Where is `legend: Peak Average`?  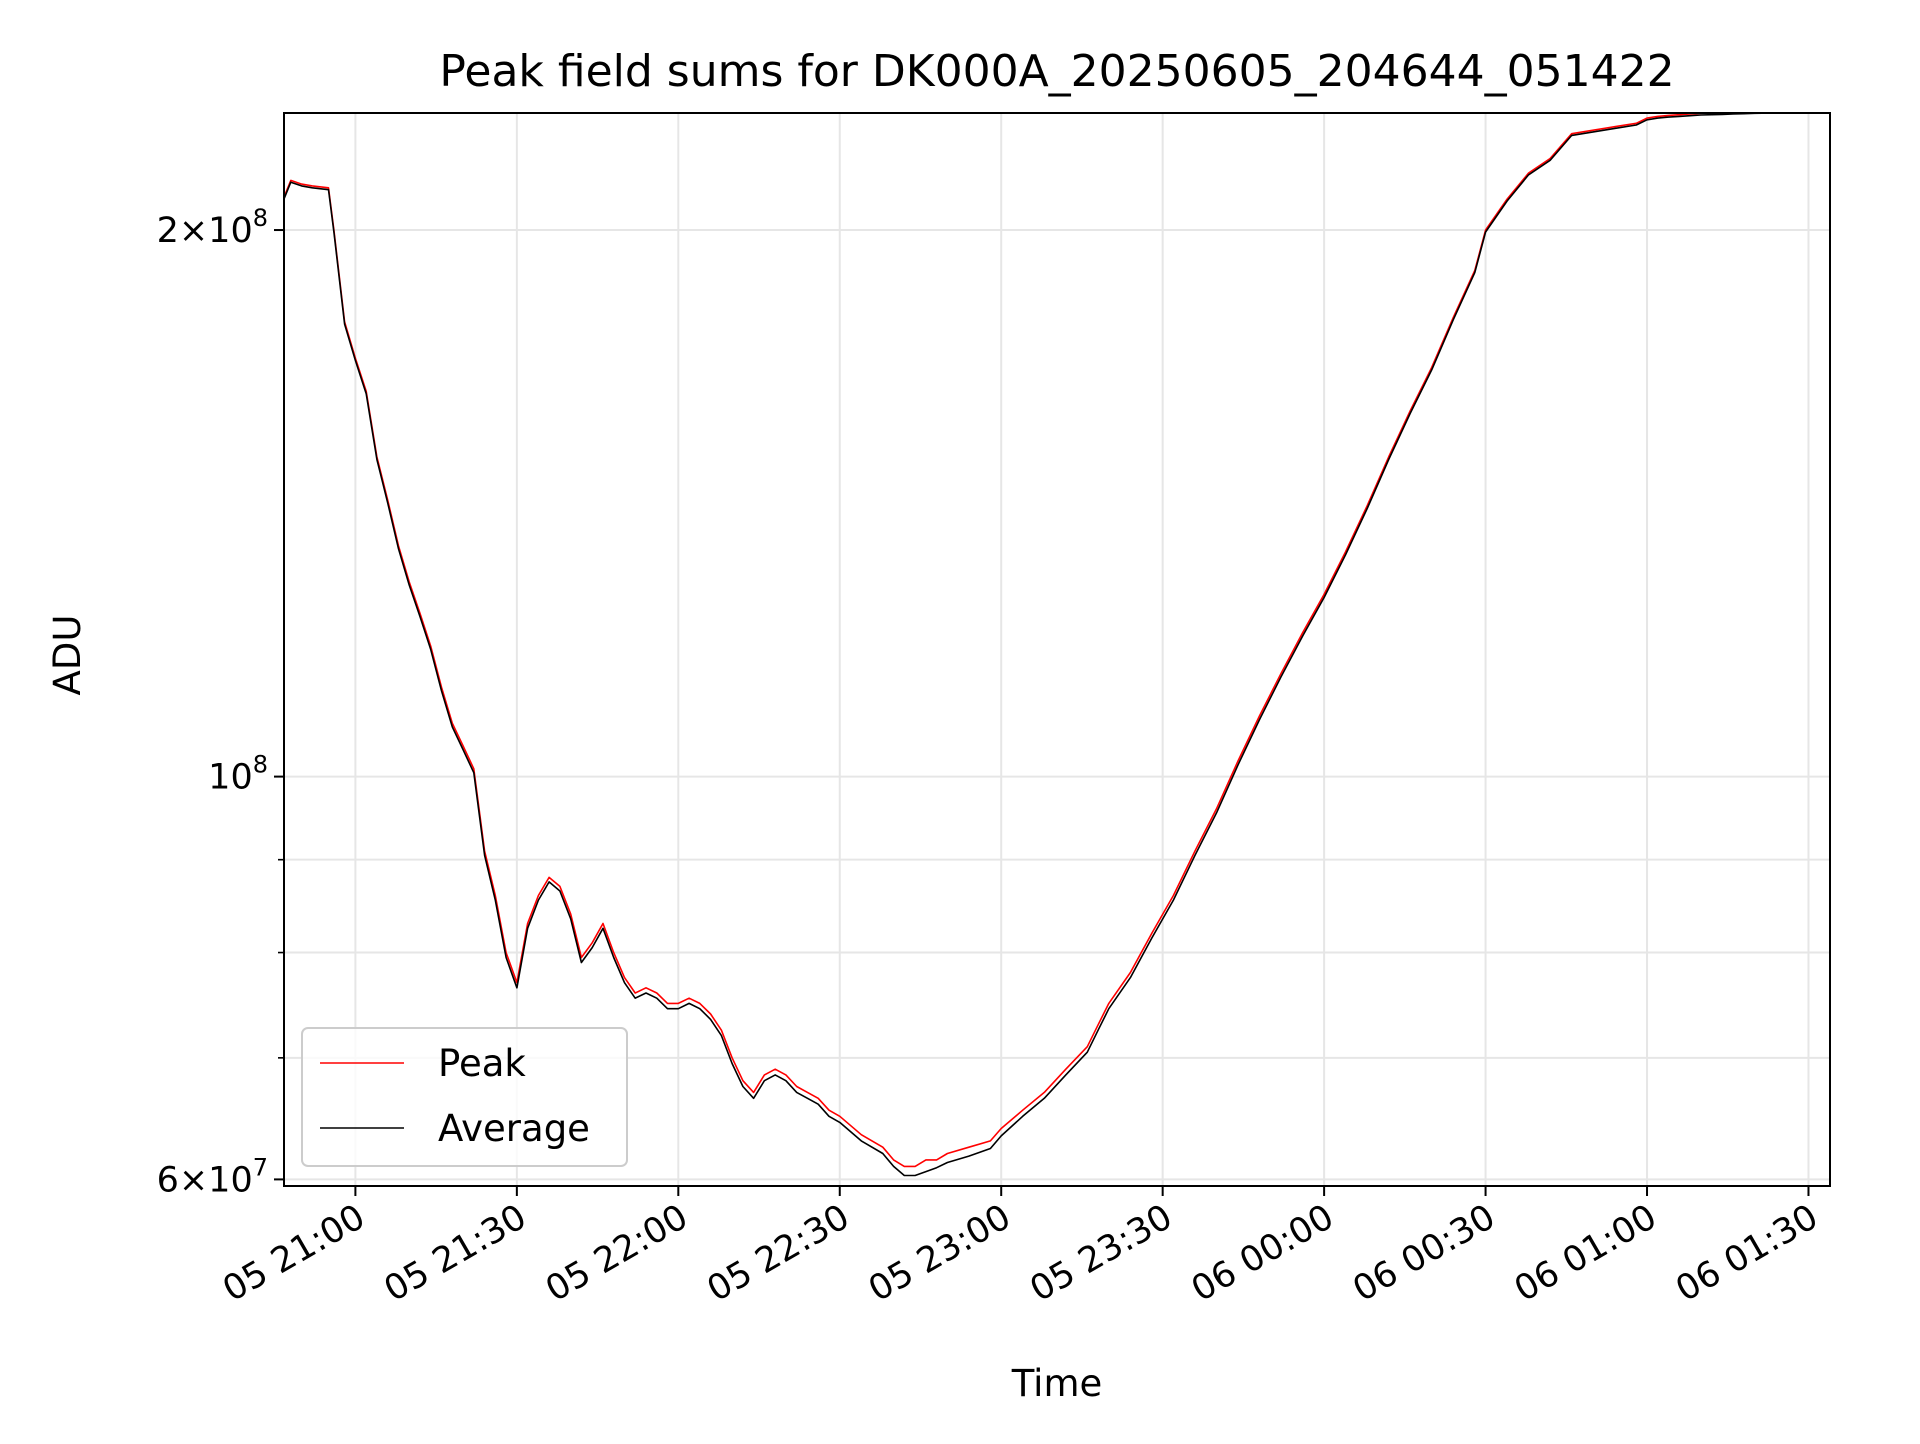 legend: Peak Average is located at coordinates (464, 1097).